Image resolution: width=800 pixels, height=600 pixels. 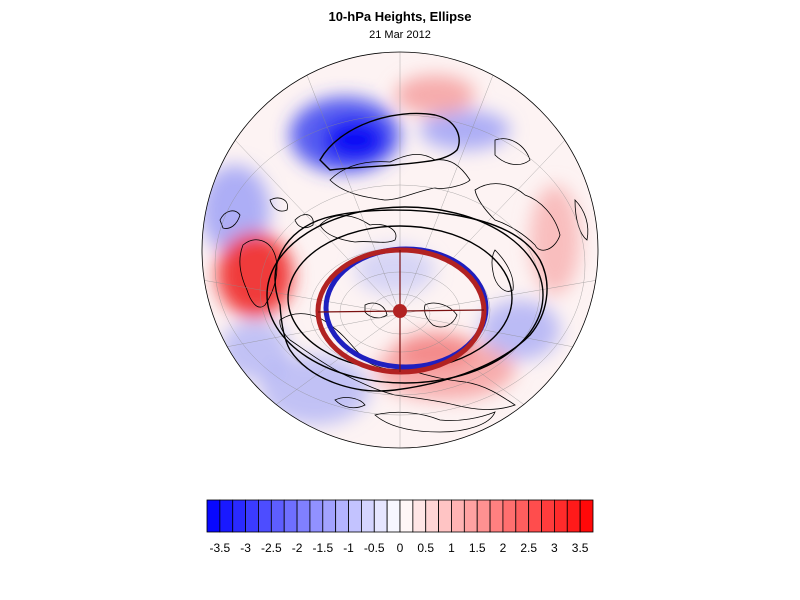 I want to click on colorbar-tick-label: -1.5, so click(x=322, y=548).